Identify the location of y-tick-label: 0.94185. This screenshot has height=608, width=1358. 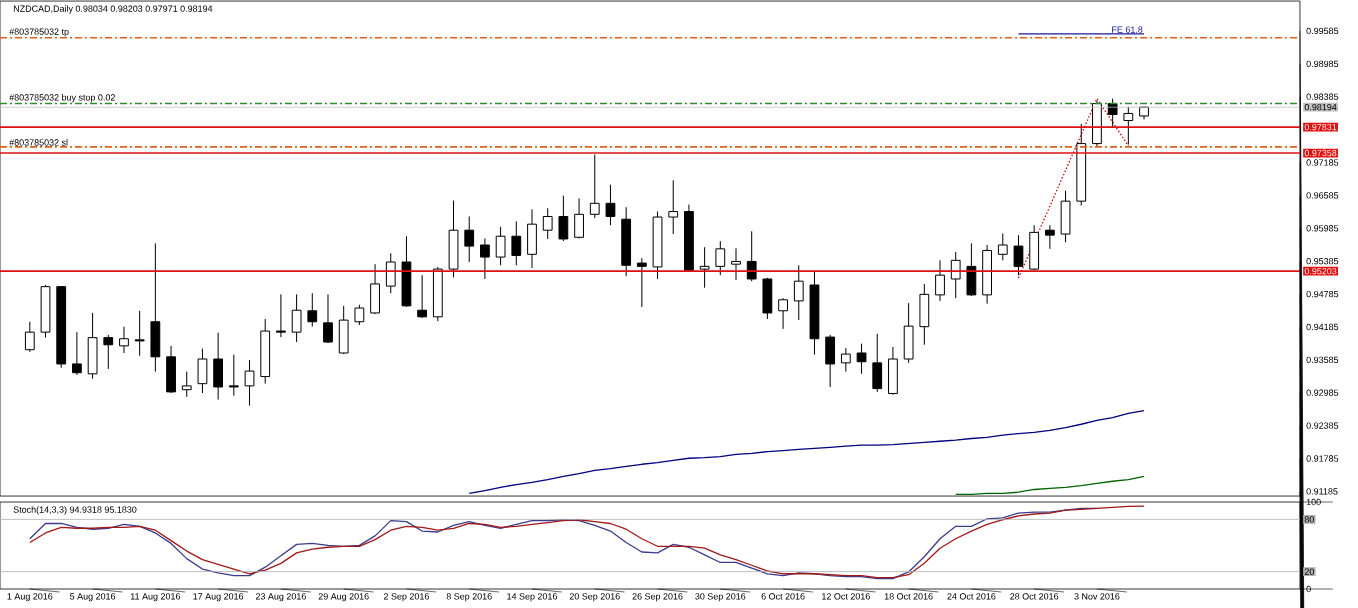
(1322, 327).